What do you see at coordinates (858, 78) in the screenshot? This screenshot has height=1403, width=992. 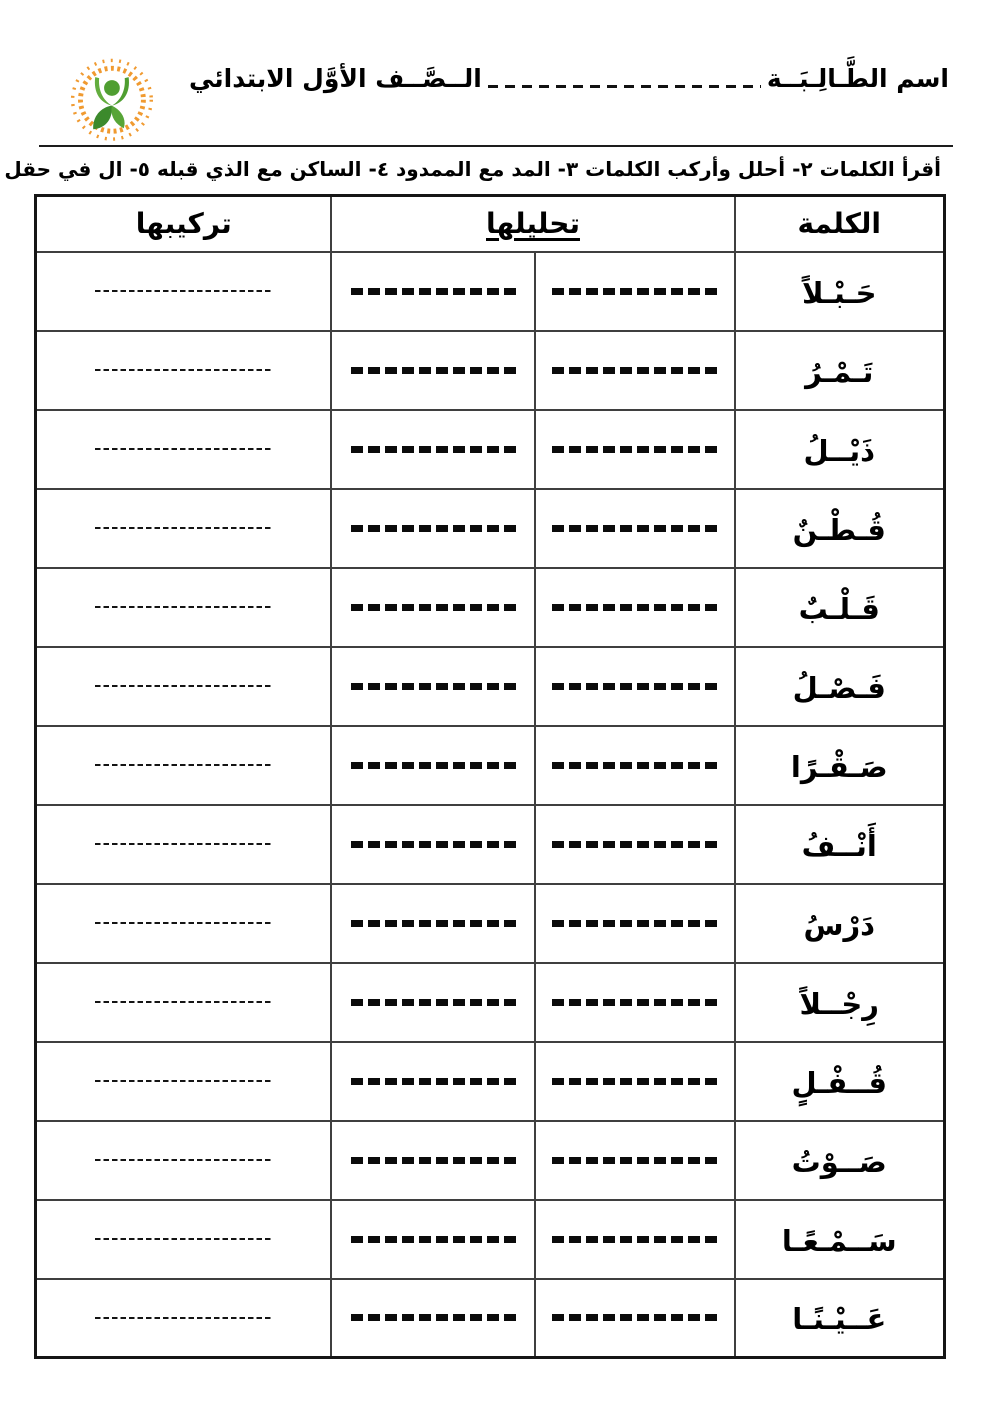 I see `student-name-label: اسم الطَّـالِـبَــة` at bounding box center [858, 78].